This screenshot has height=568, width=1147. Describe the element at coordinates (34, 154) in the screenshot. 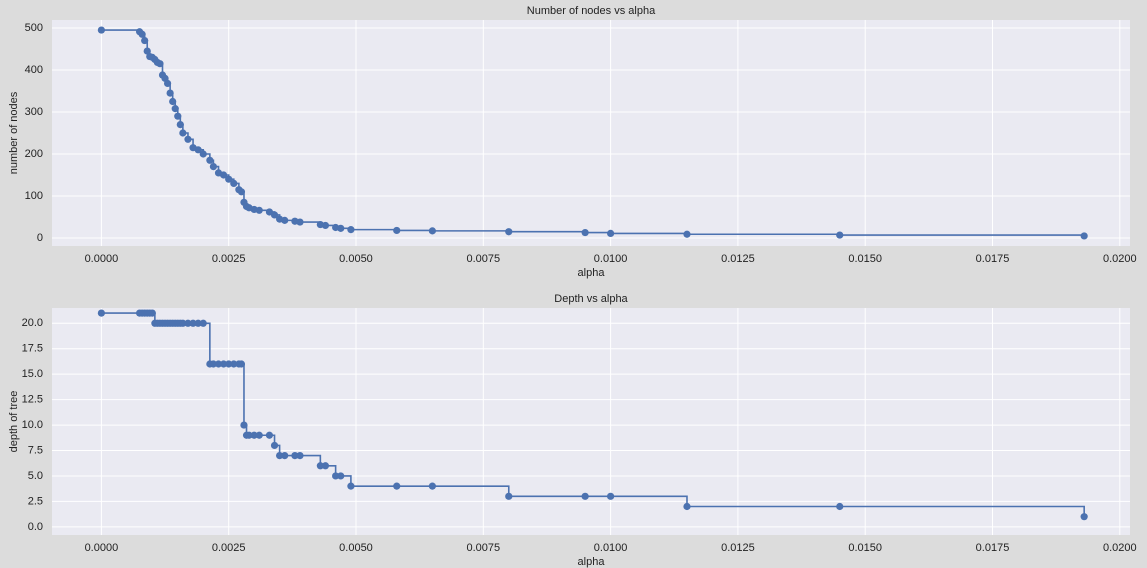

I see `y-tick-label: 200` at that location.